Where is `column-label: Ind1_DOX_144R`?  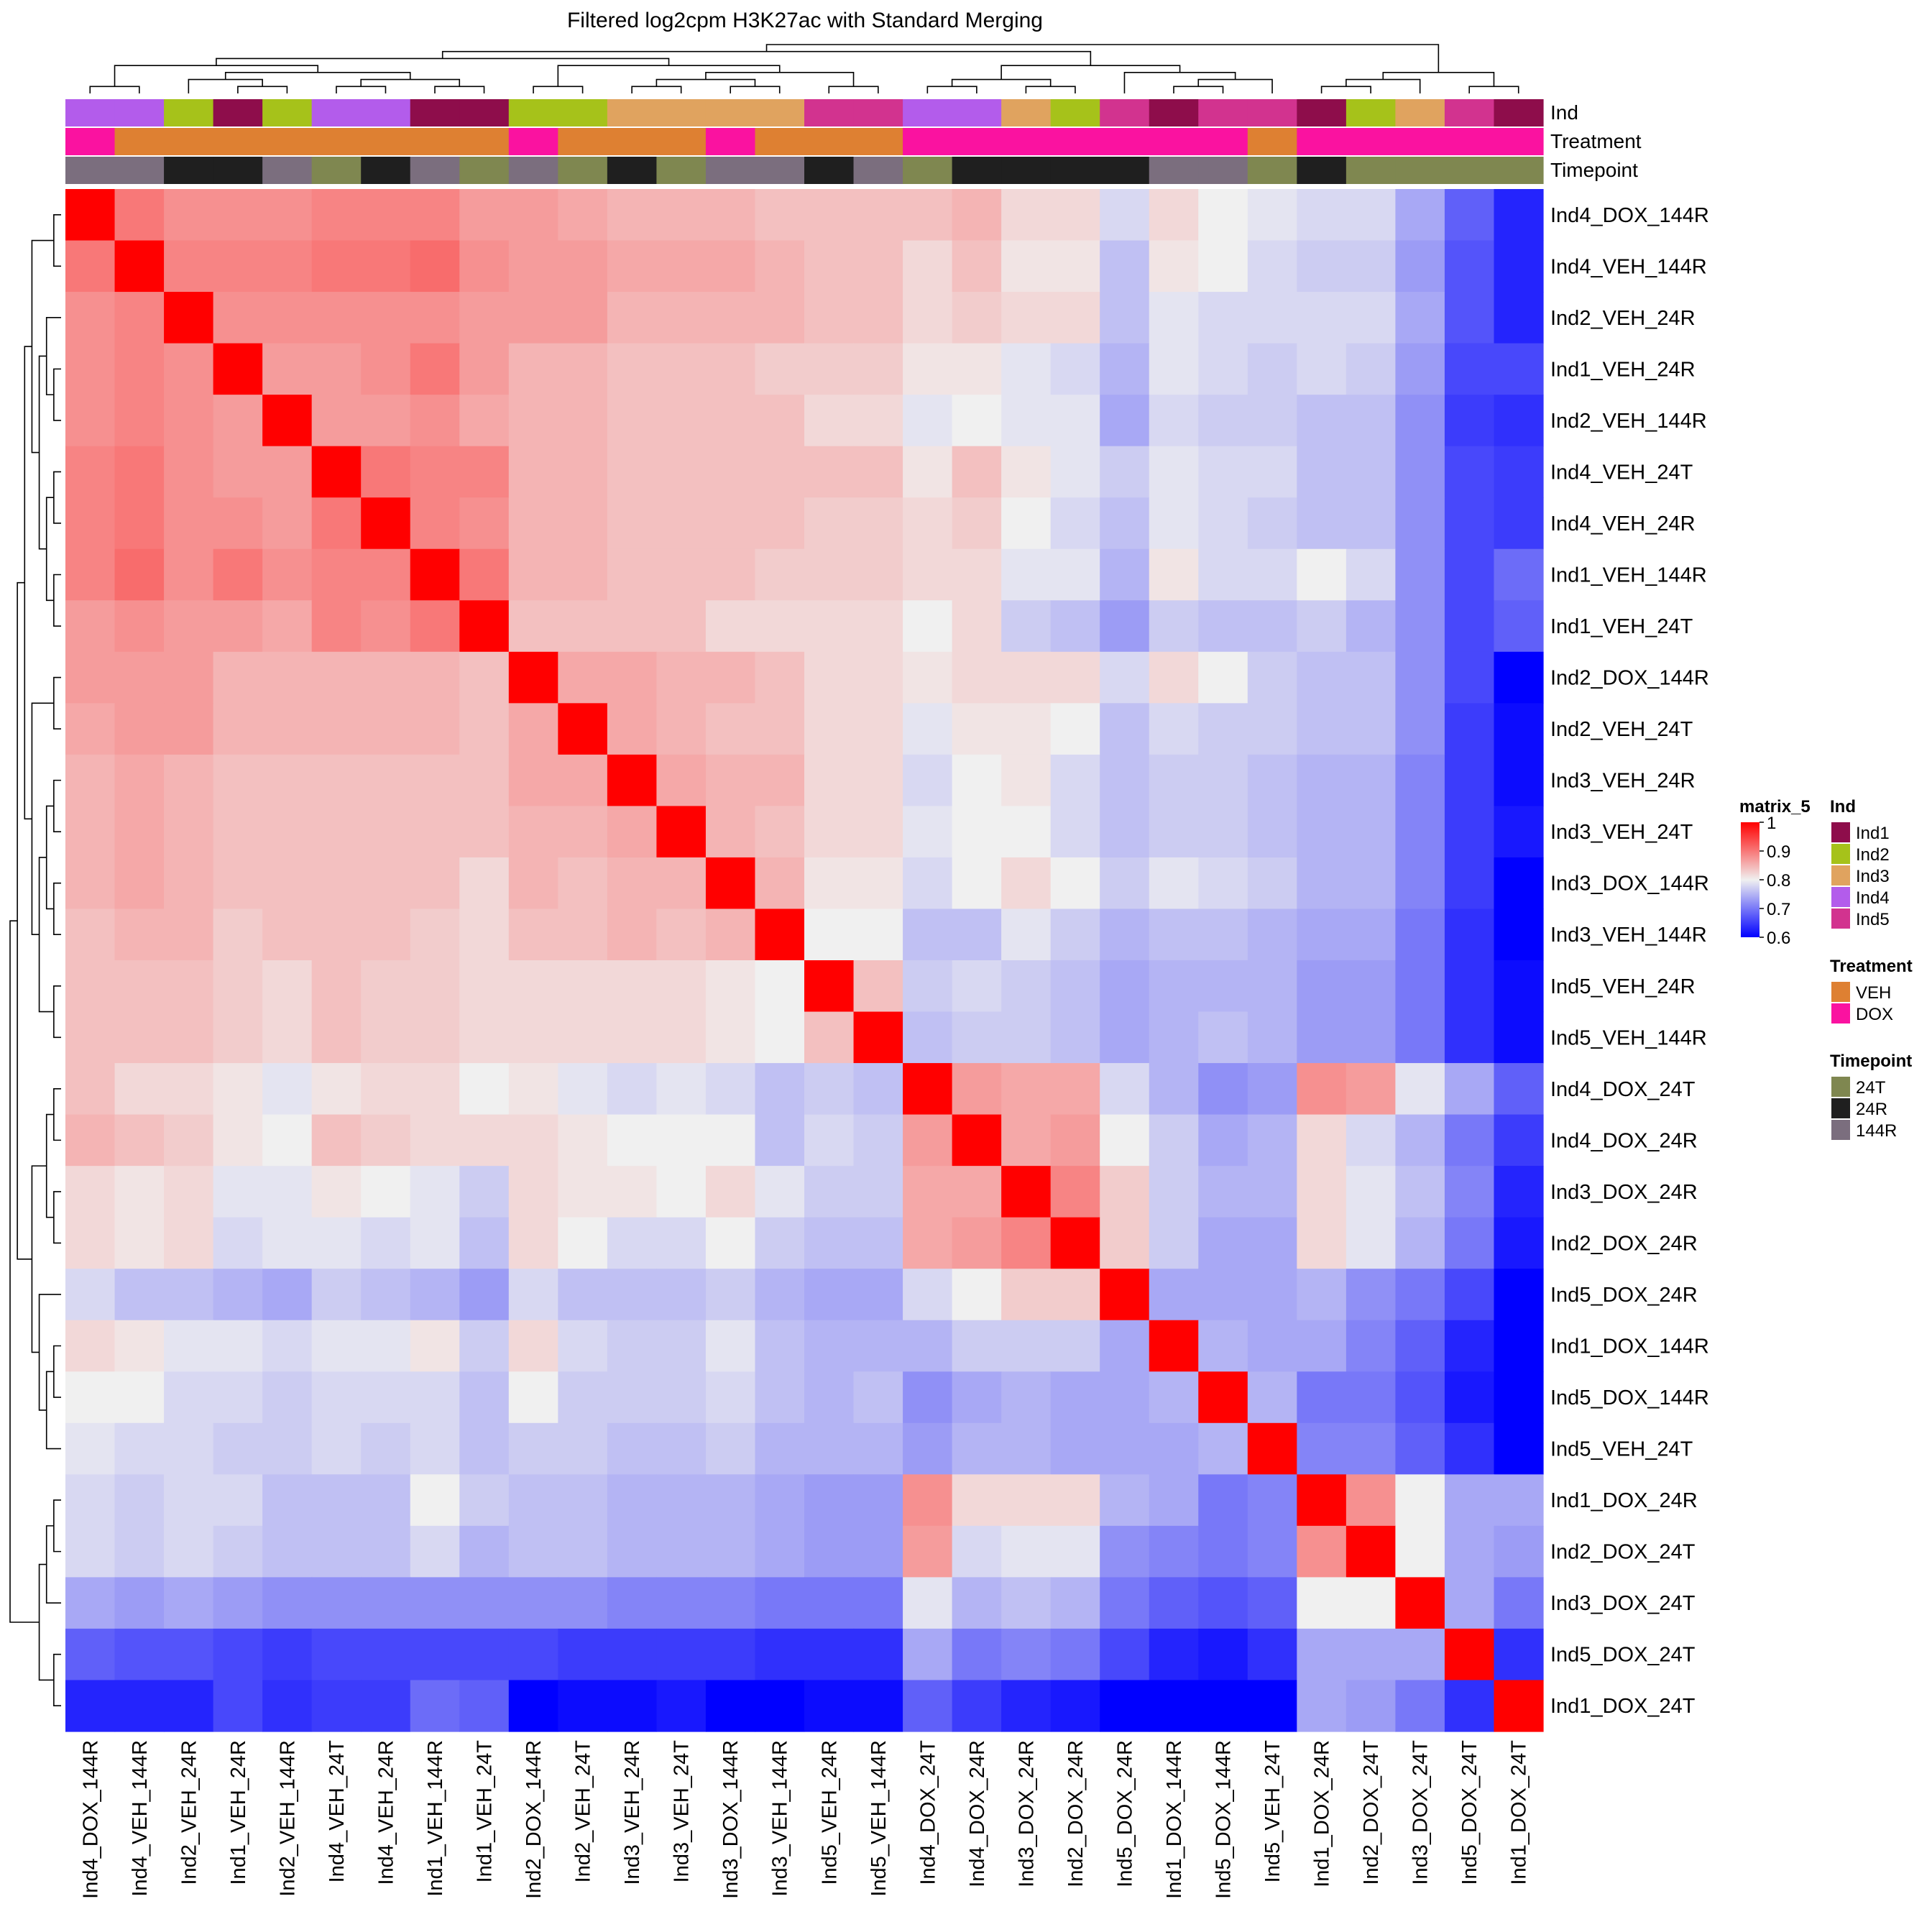
column-label: Ind1_DOX_144R is located at coordinates (1174, 1819).